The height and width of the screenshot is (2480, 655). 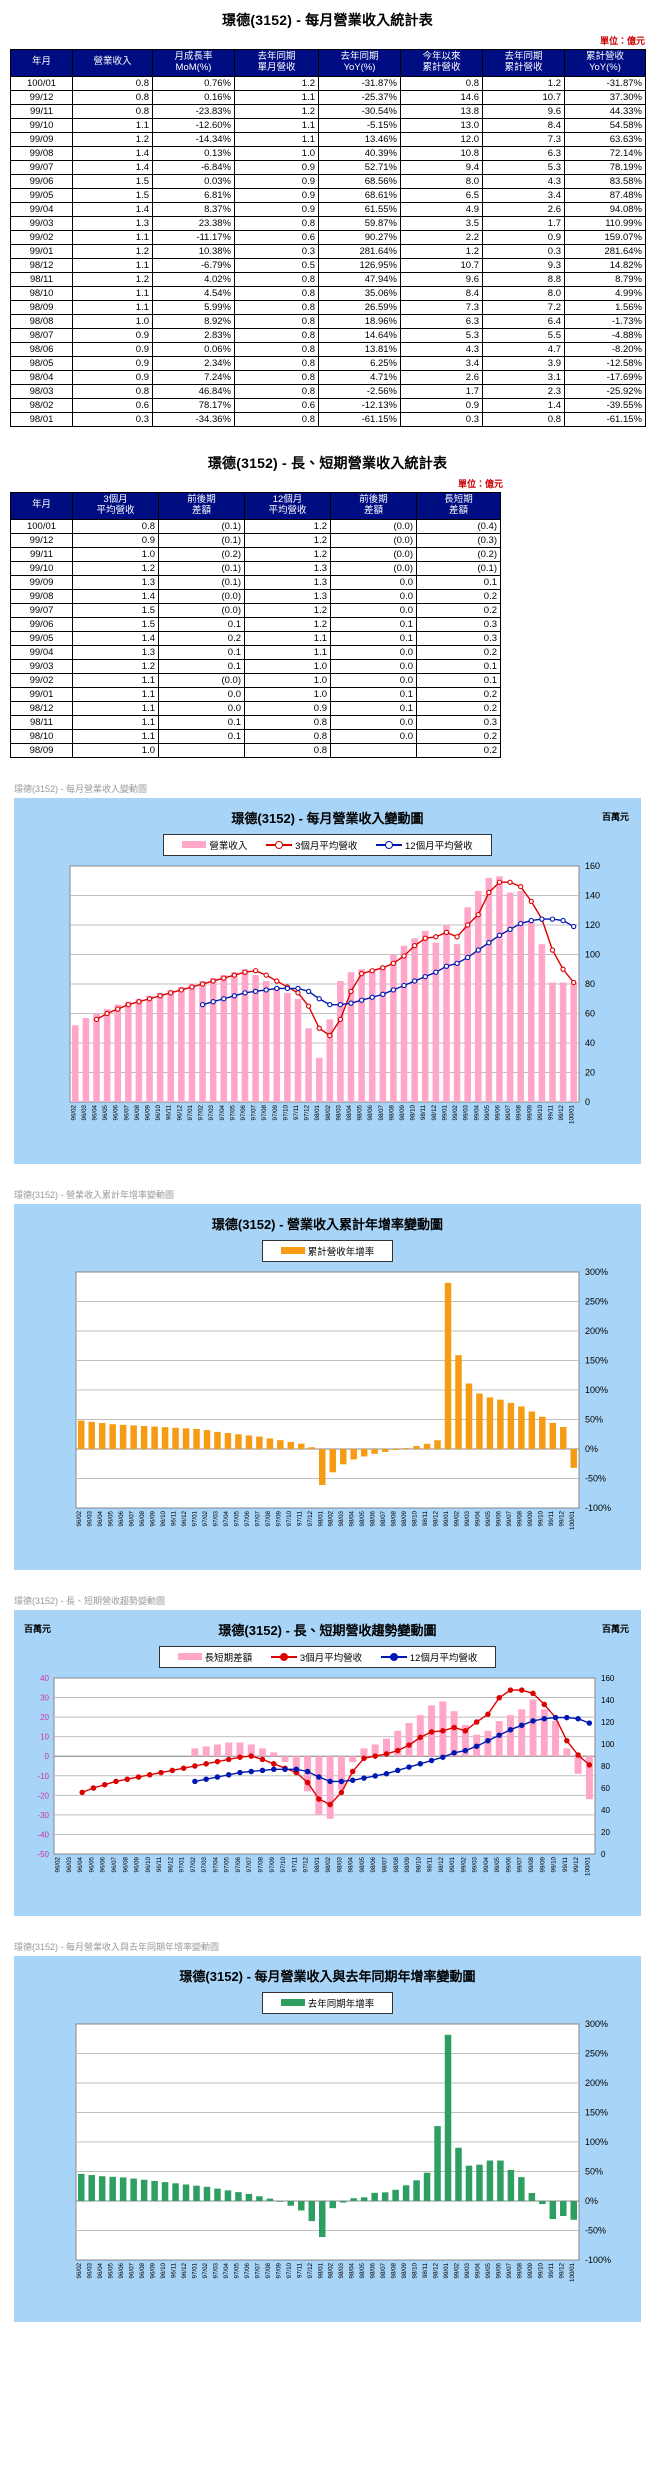 What do you see at coordinates (112, 125) in the screenshot?
I see `cell-rev: 1.1` at bounding box center [112, 125].